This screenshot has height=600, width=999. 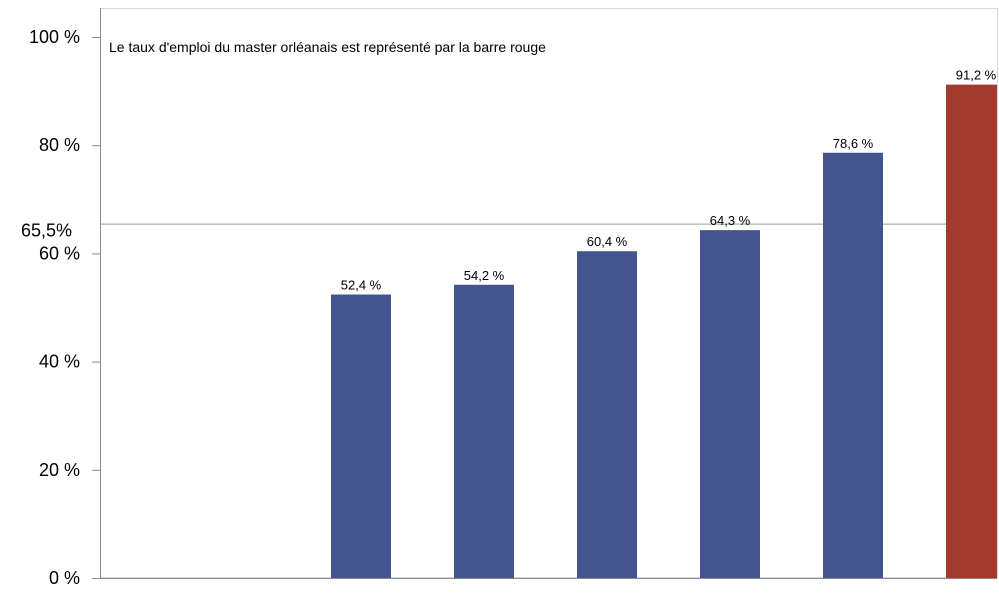 I want to click on bar-value-label: 78,6 %, so click(x=853, y=143).